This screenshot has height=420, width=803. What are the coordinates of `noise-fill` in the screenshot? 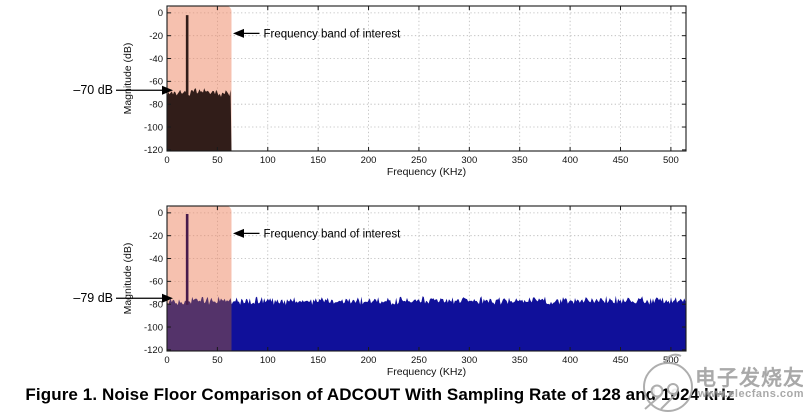 It's located at (458, 323).